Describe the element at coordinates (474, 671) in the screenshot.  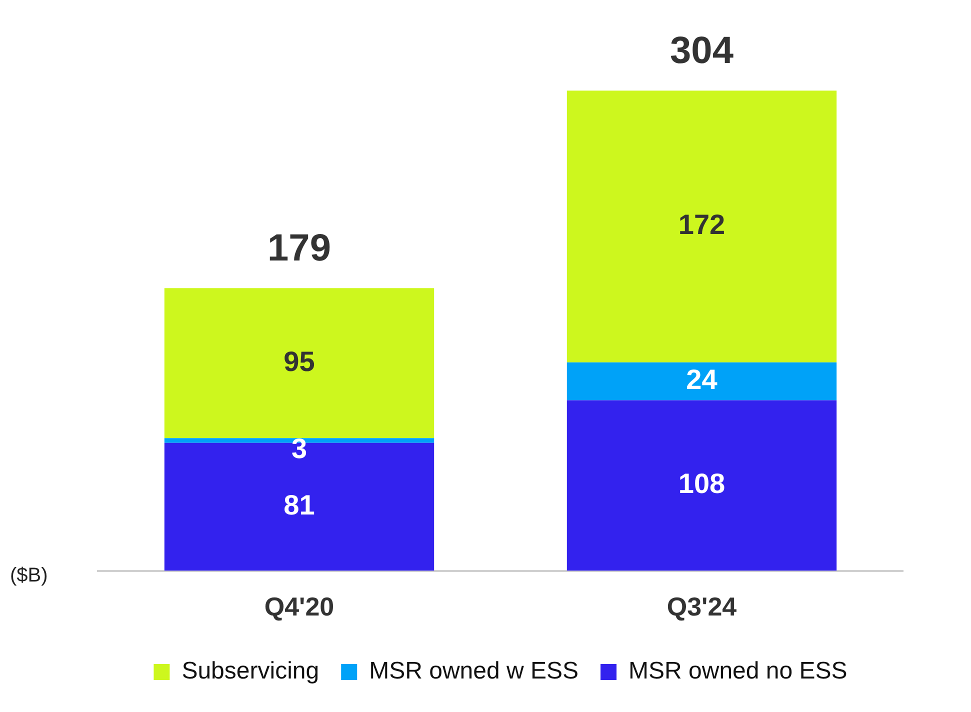
I see `legend-label: MSR owned w ESS` at that location.